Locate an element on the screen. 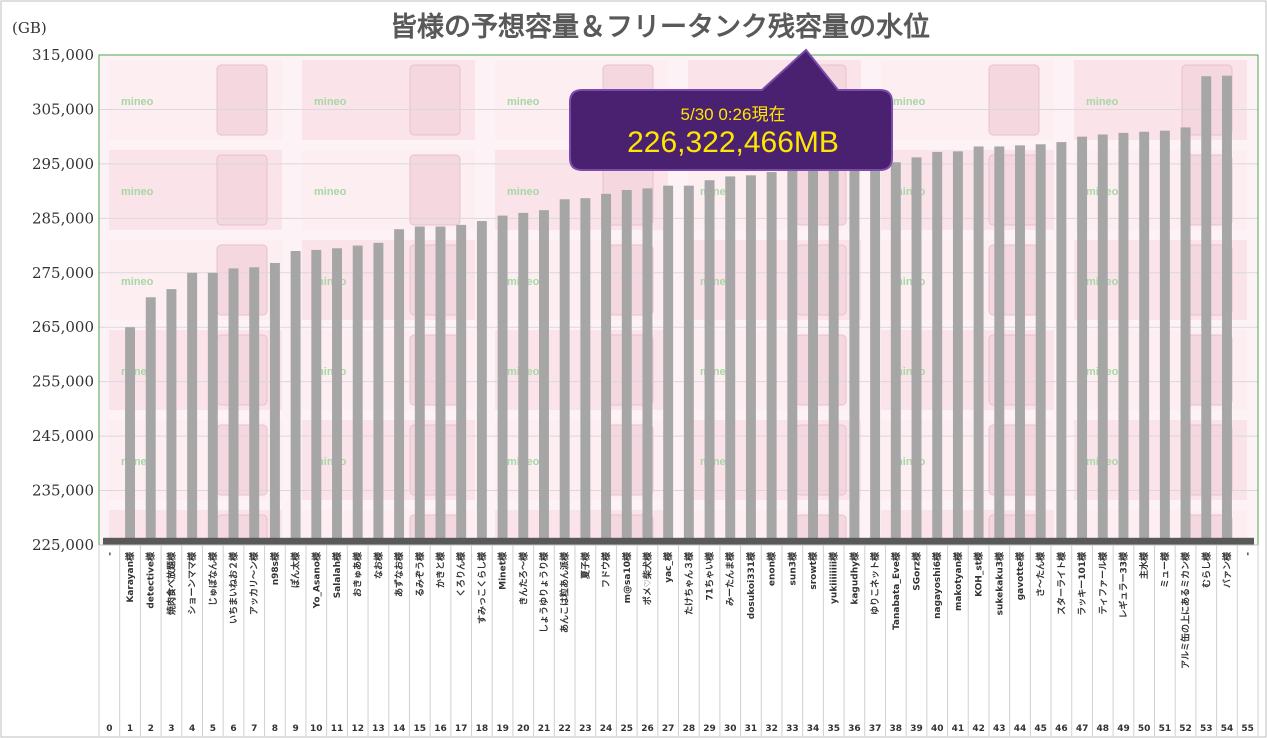 The image size is (1267, 738). category-label: むらし様 is located at coordinates (1206, 569).